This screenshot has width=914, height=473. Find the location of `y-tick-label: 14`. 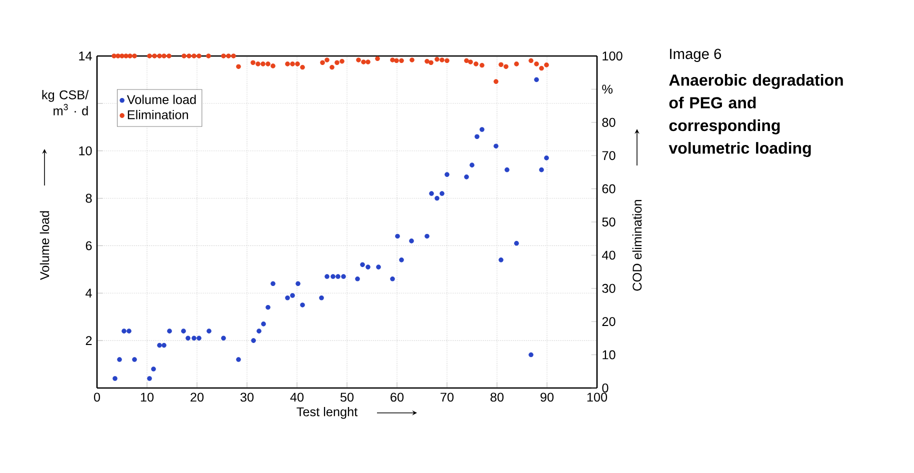

y-tick-label: 14 is located at coordinates (85, 56).